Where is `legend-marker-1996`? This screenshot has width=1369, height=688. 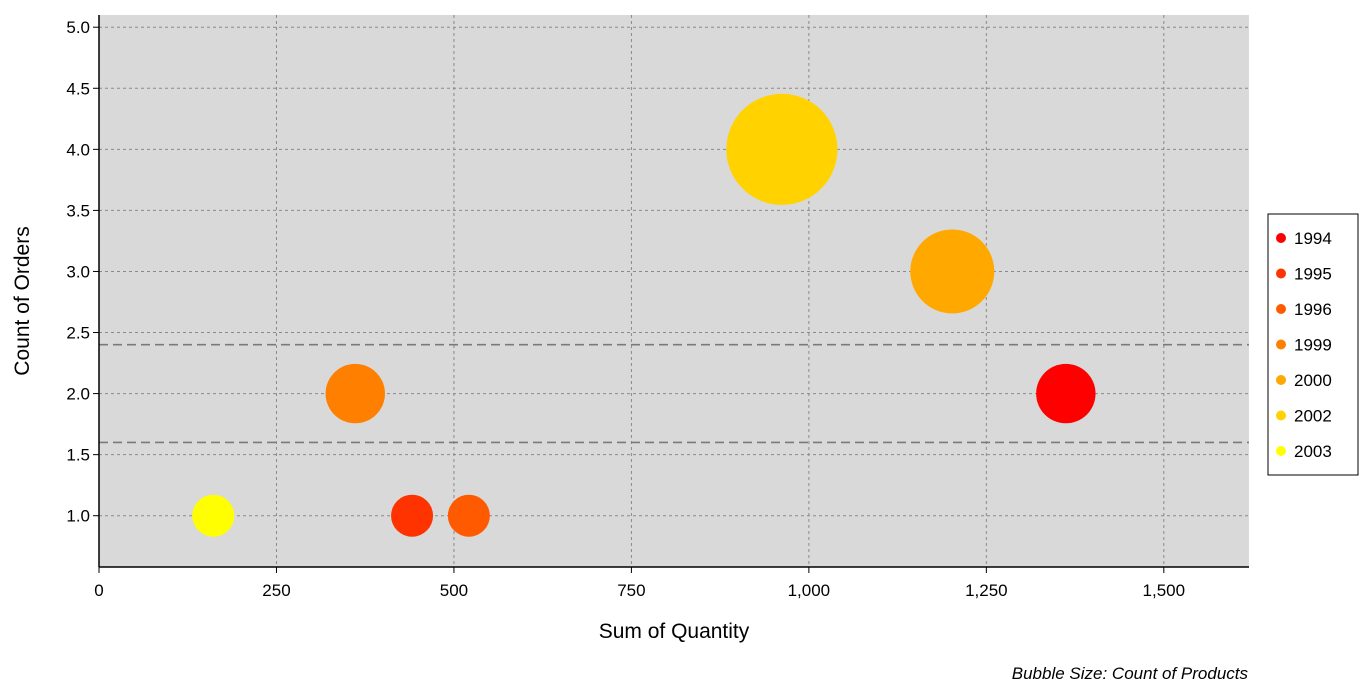
legend-marker-1996 is located at coordinates (1281, 309).